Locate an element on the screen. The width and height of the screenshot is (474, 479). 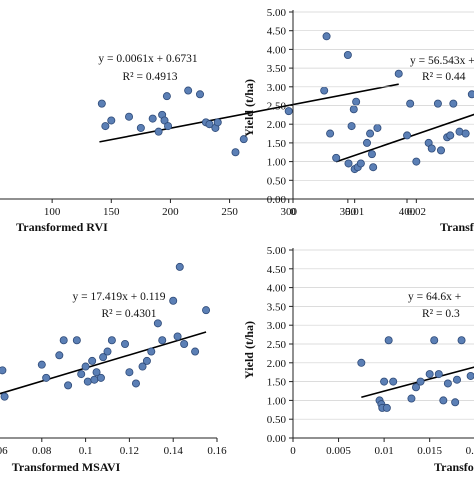
r2-tl: R² = 0.4913 is located at coordinates (150, 77).